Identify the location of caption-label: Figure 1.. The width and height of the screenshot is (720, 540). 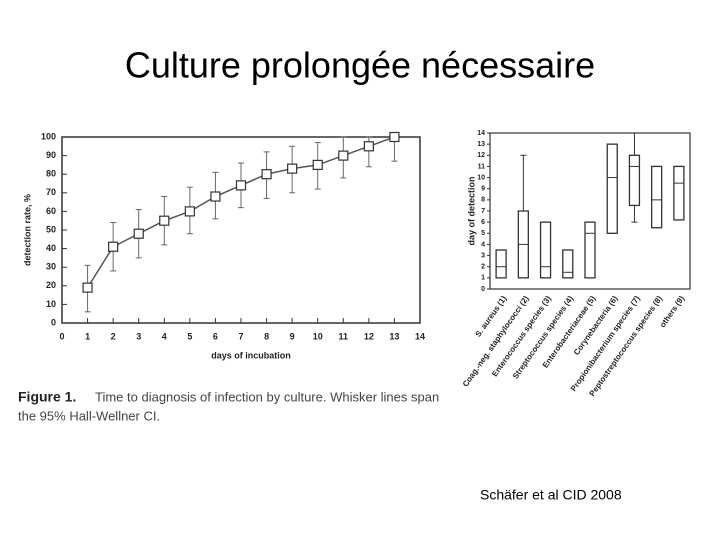
(47, 397).